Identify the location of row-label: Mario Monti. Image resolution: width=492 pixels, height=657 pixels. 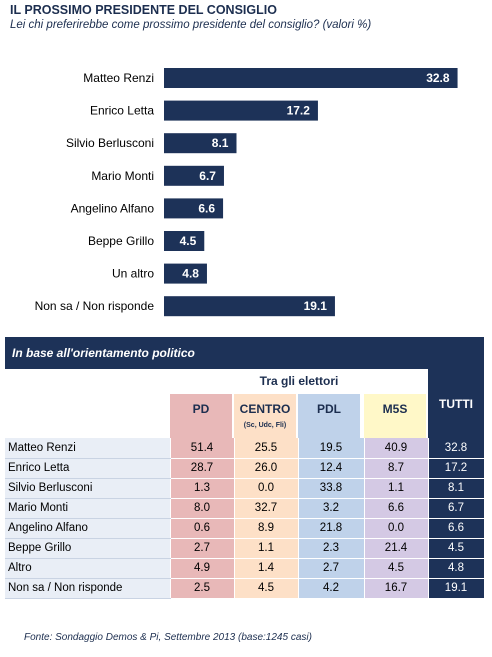
(88, 508).